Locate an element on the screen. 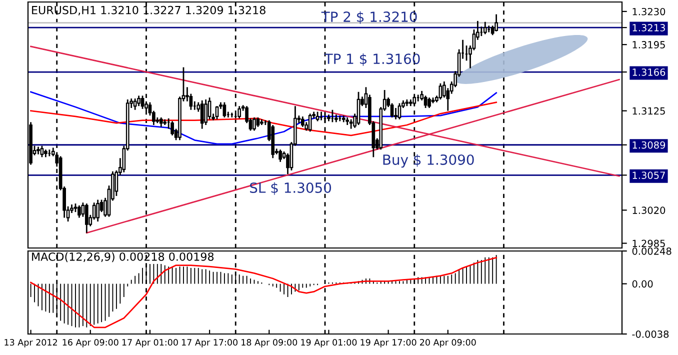  y-tick-label: 1.3089 is located at coordinates (649, 145).